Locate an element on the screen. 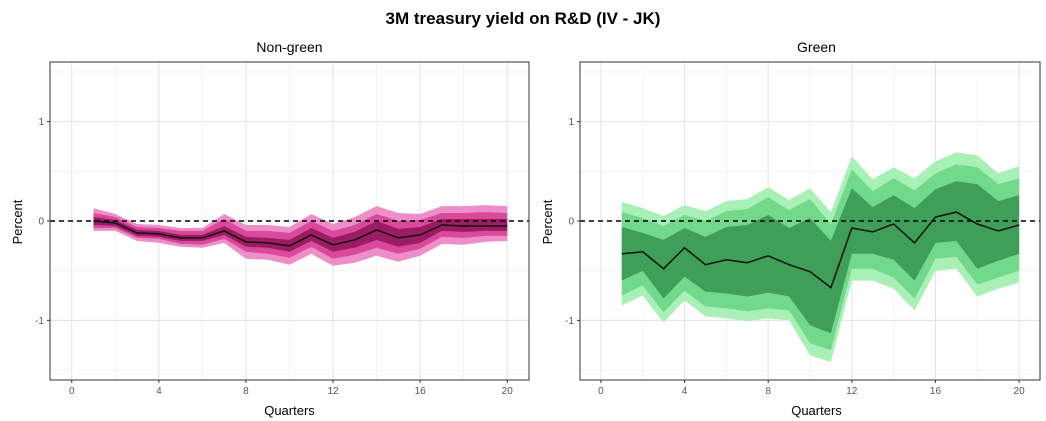  y-axis-label-non-green: Percent is located at coordinates (17, 221).